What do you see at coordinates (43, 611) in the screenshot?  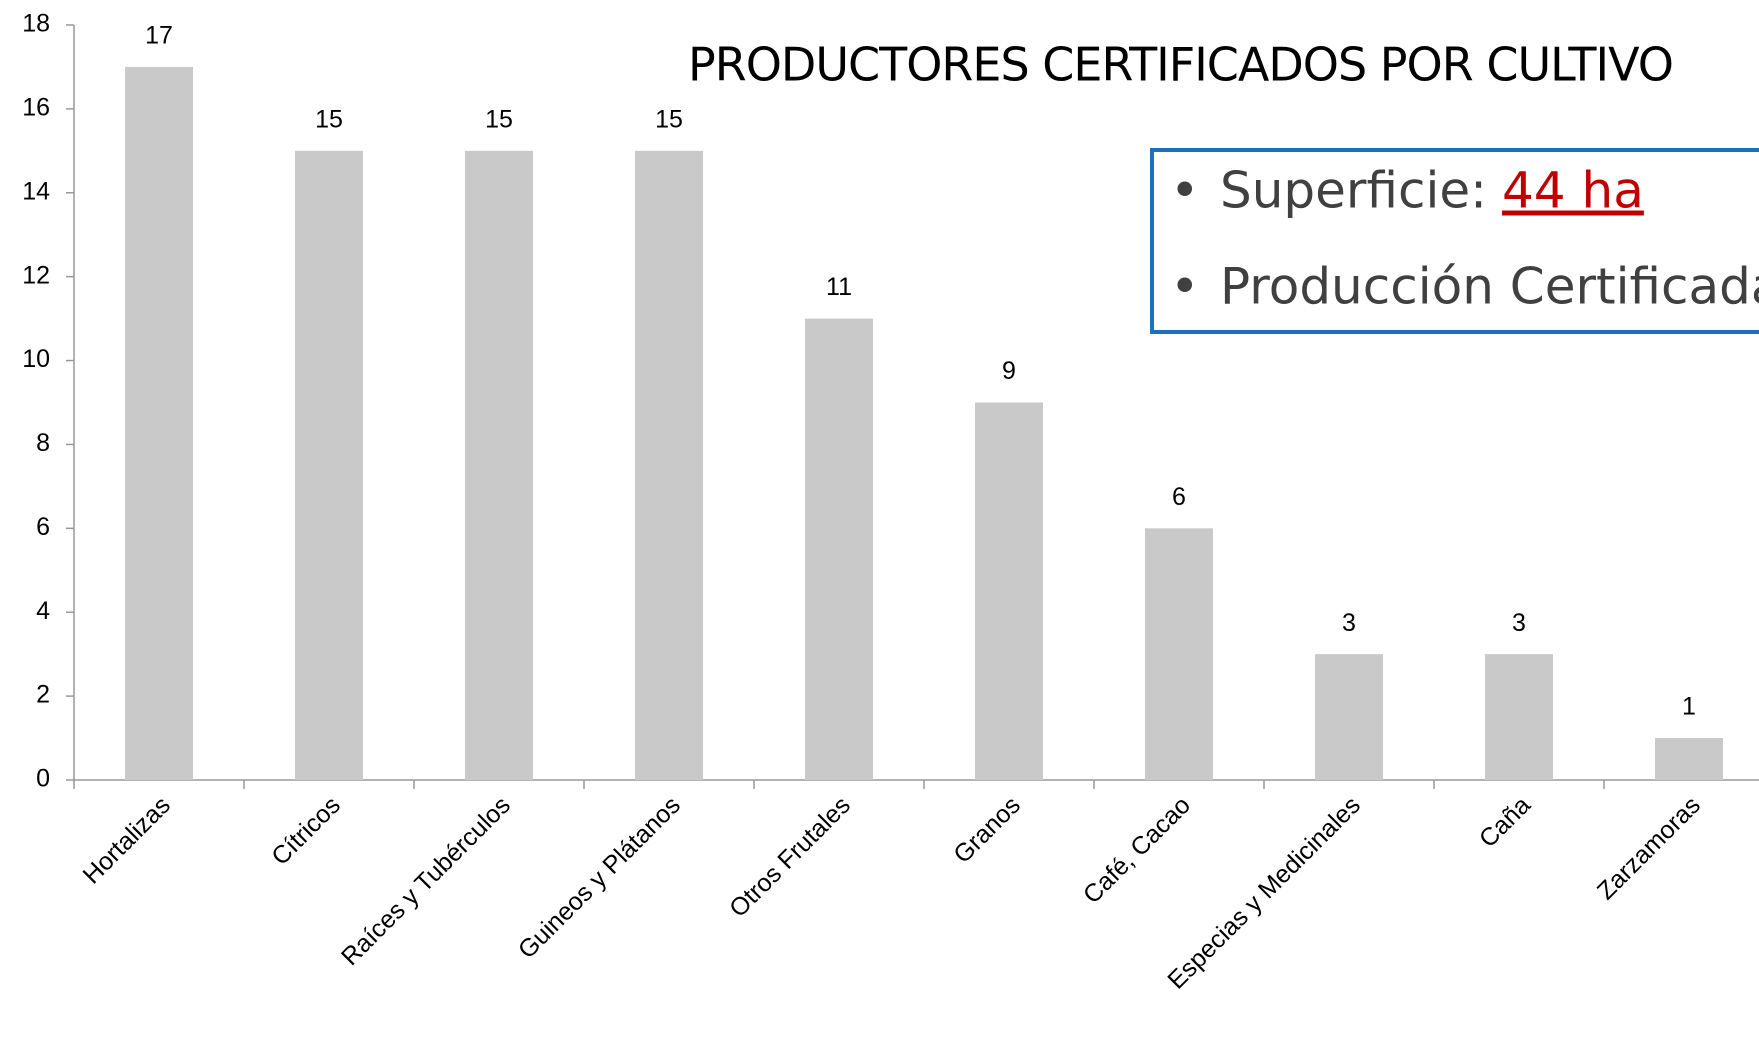 I see `y-tick-label: 4` at bounding box center [43, 611].